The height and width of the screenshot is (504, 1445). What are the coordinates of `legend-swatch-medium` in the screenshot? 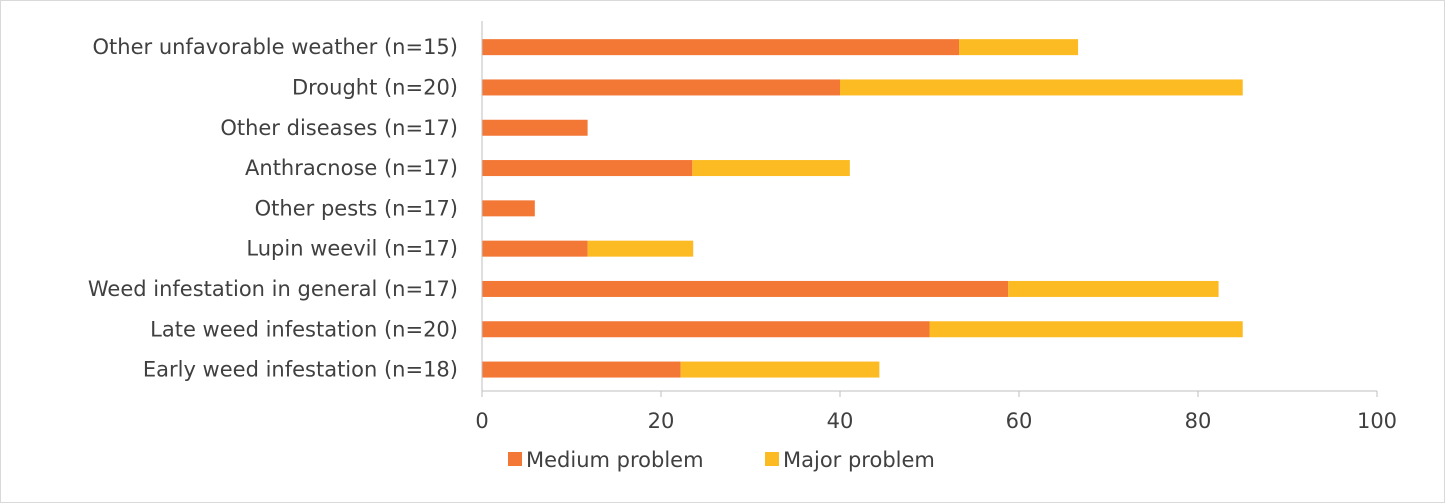 It's located at (515, 459).